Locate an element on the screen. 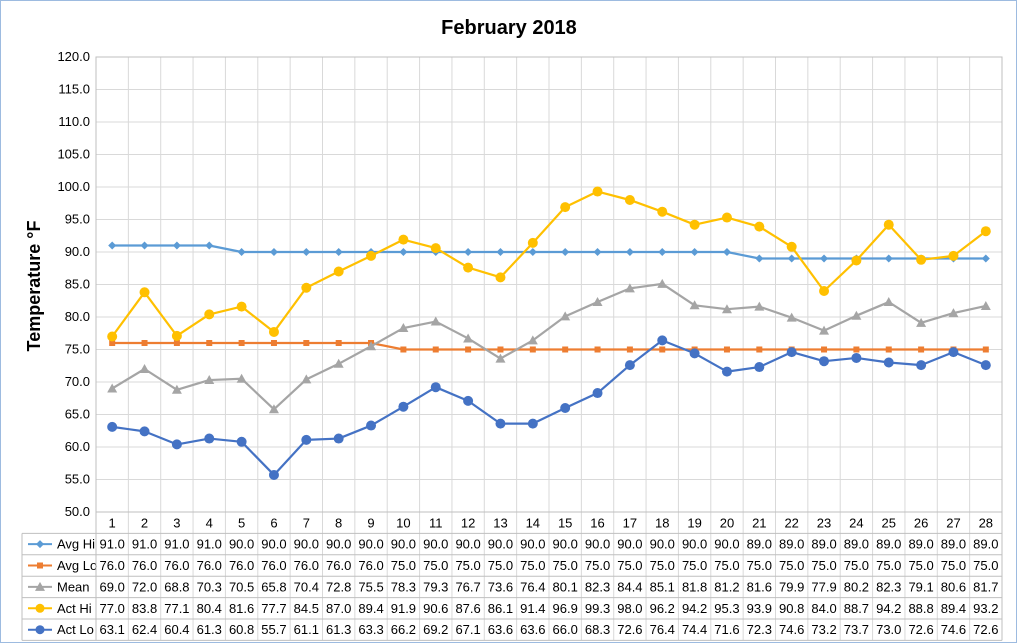  table-cell-value: 60.4 is located at coordinates (176, 629).